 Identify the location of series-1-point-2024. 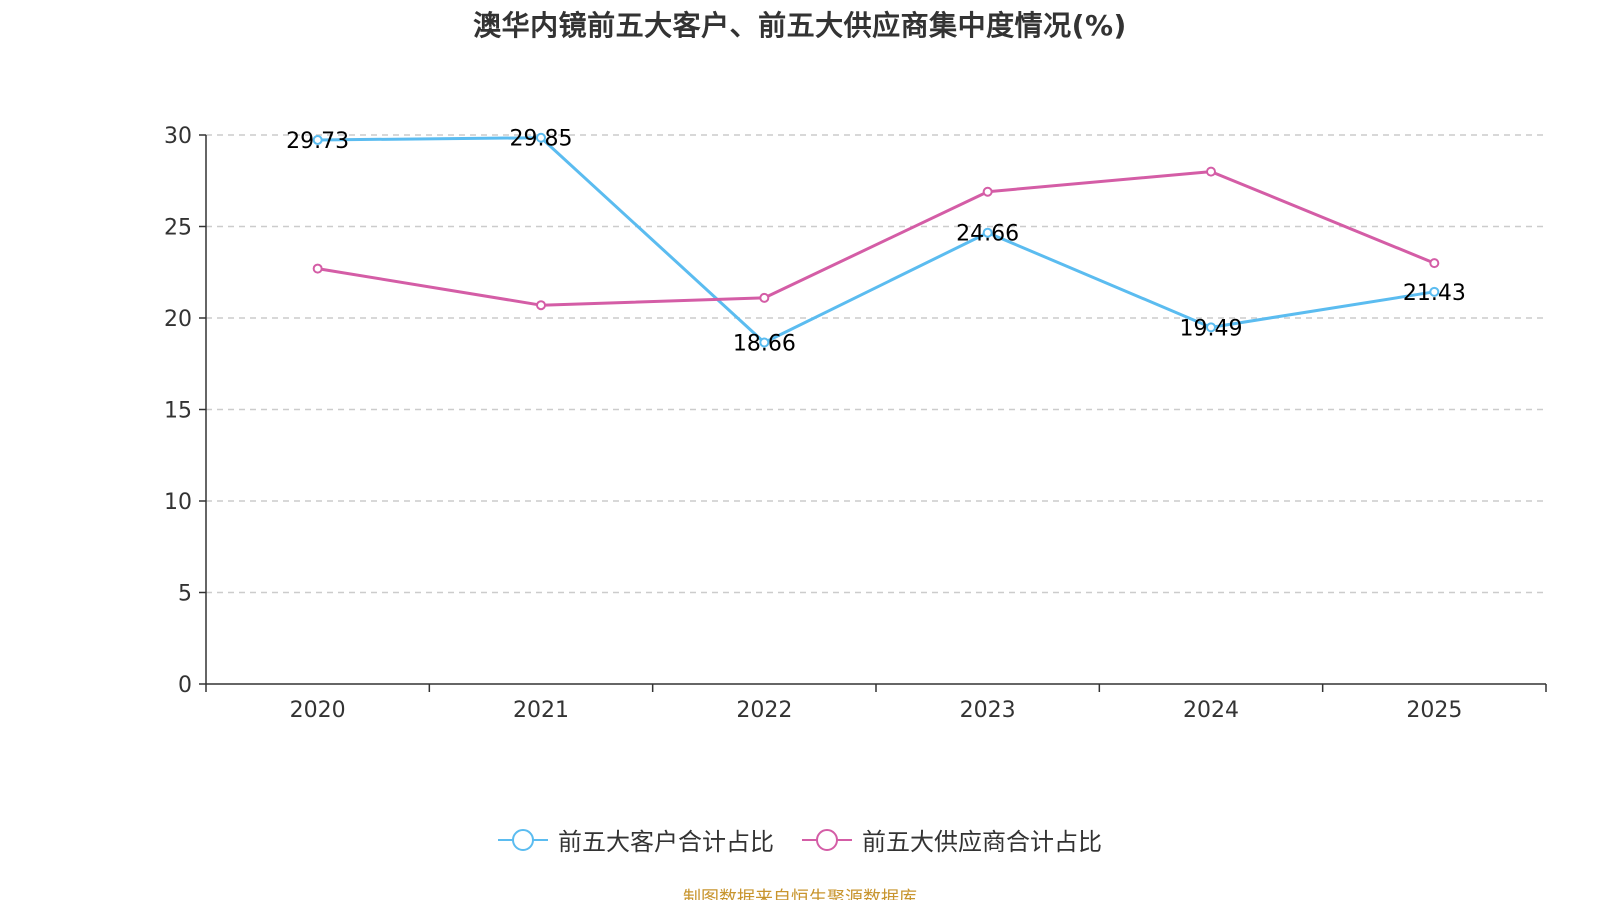
(1211, 171).